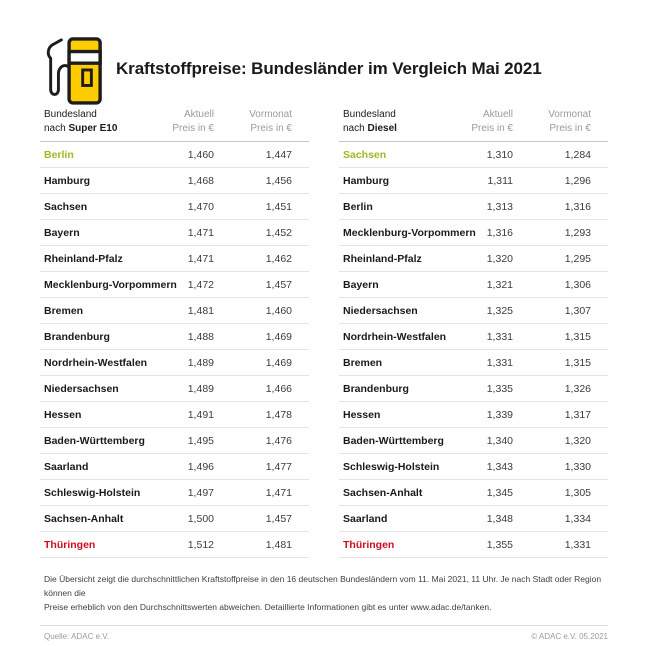  Describe the element at coordinates (577, 440) in the screenshot. I see `previous-price: 1,320` at that location.